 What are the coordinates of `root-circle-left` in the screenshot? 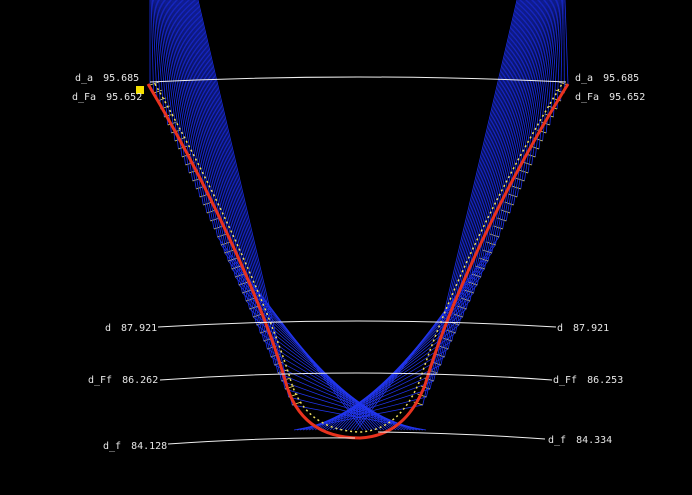 It's located at (261, 441).